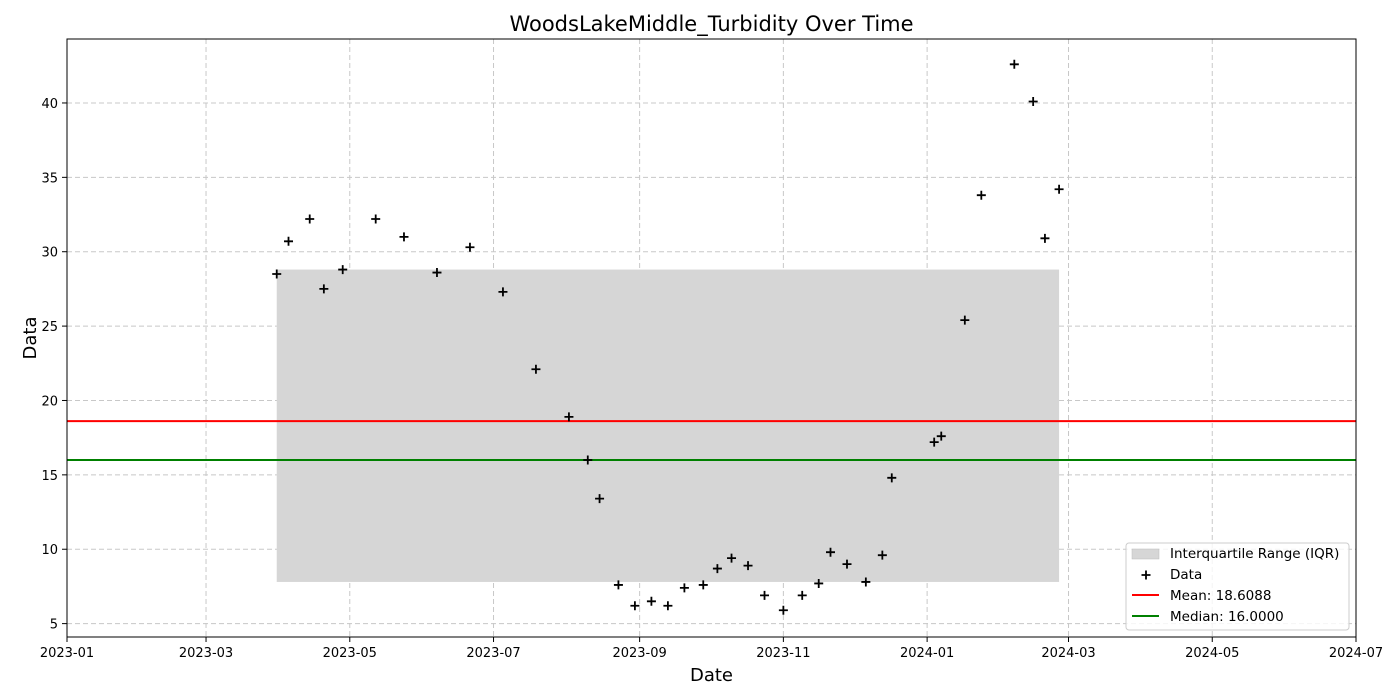  What do you see at coordinates (49, 178) in the screenshot?
I see `y-tick-label: 35` at bounding box center [49, 178].